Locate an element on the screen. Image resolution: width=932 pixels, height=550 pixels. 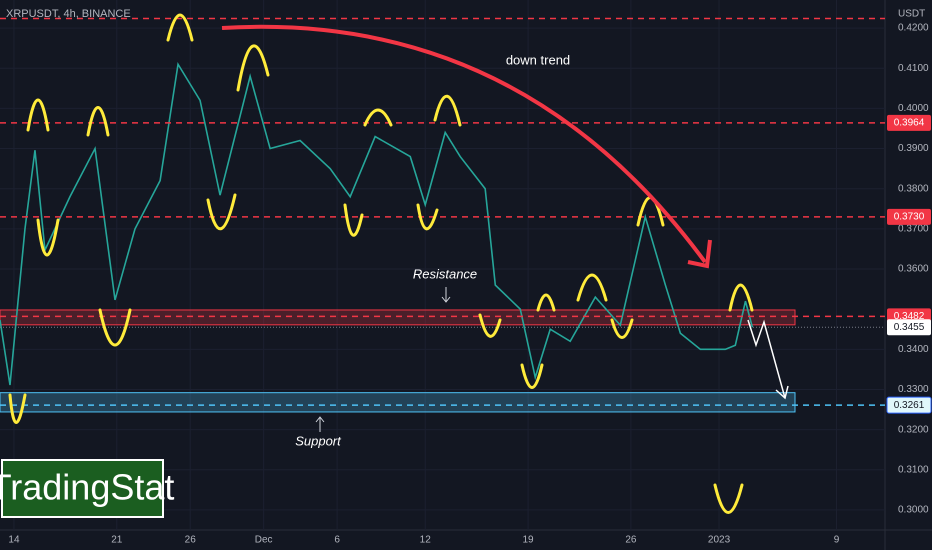
y-tick-label: 0.3900 is located at coordinates (913, 148).